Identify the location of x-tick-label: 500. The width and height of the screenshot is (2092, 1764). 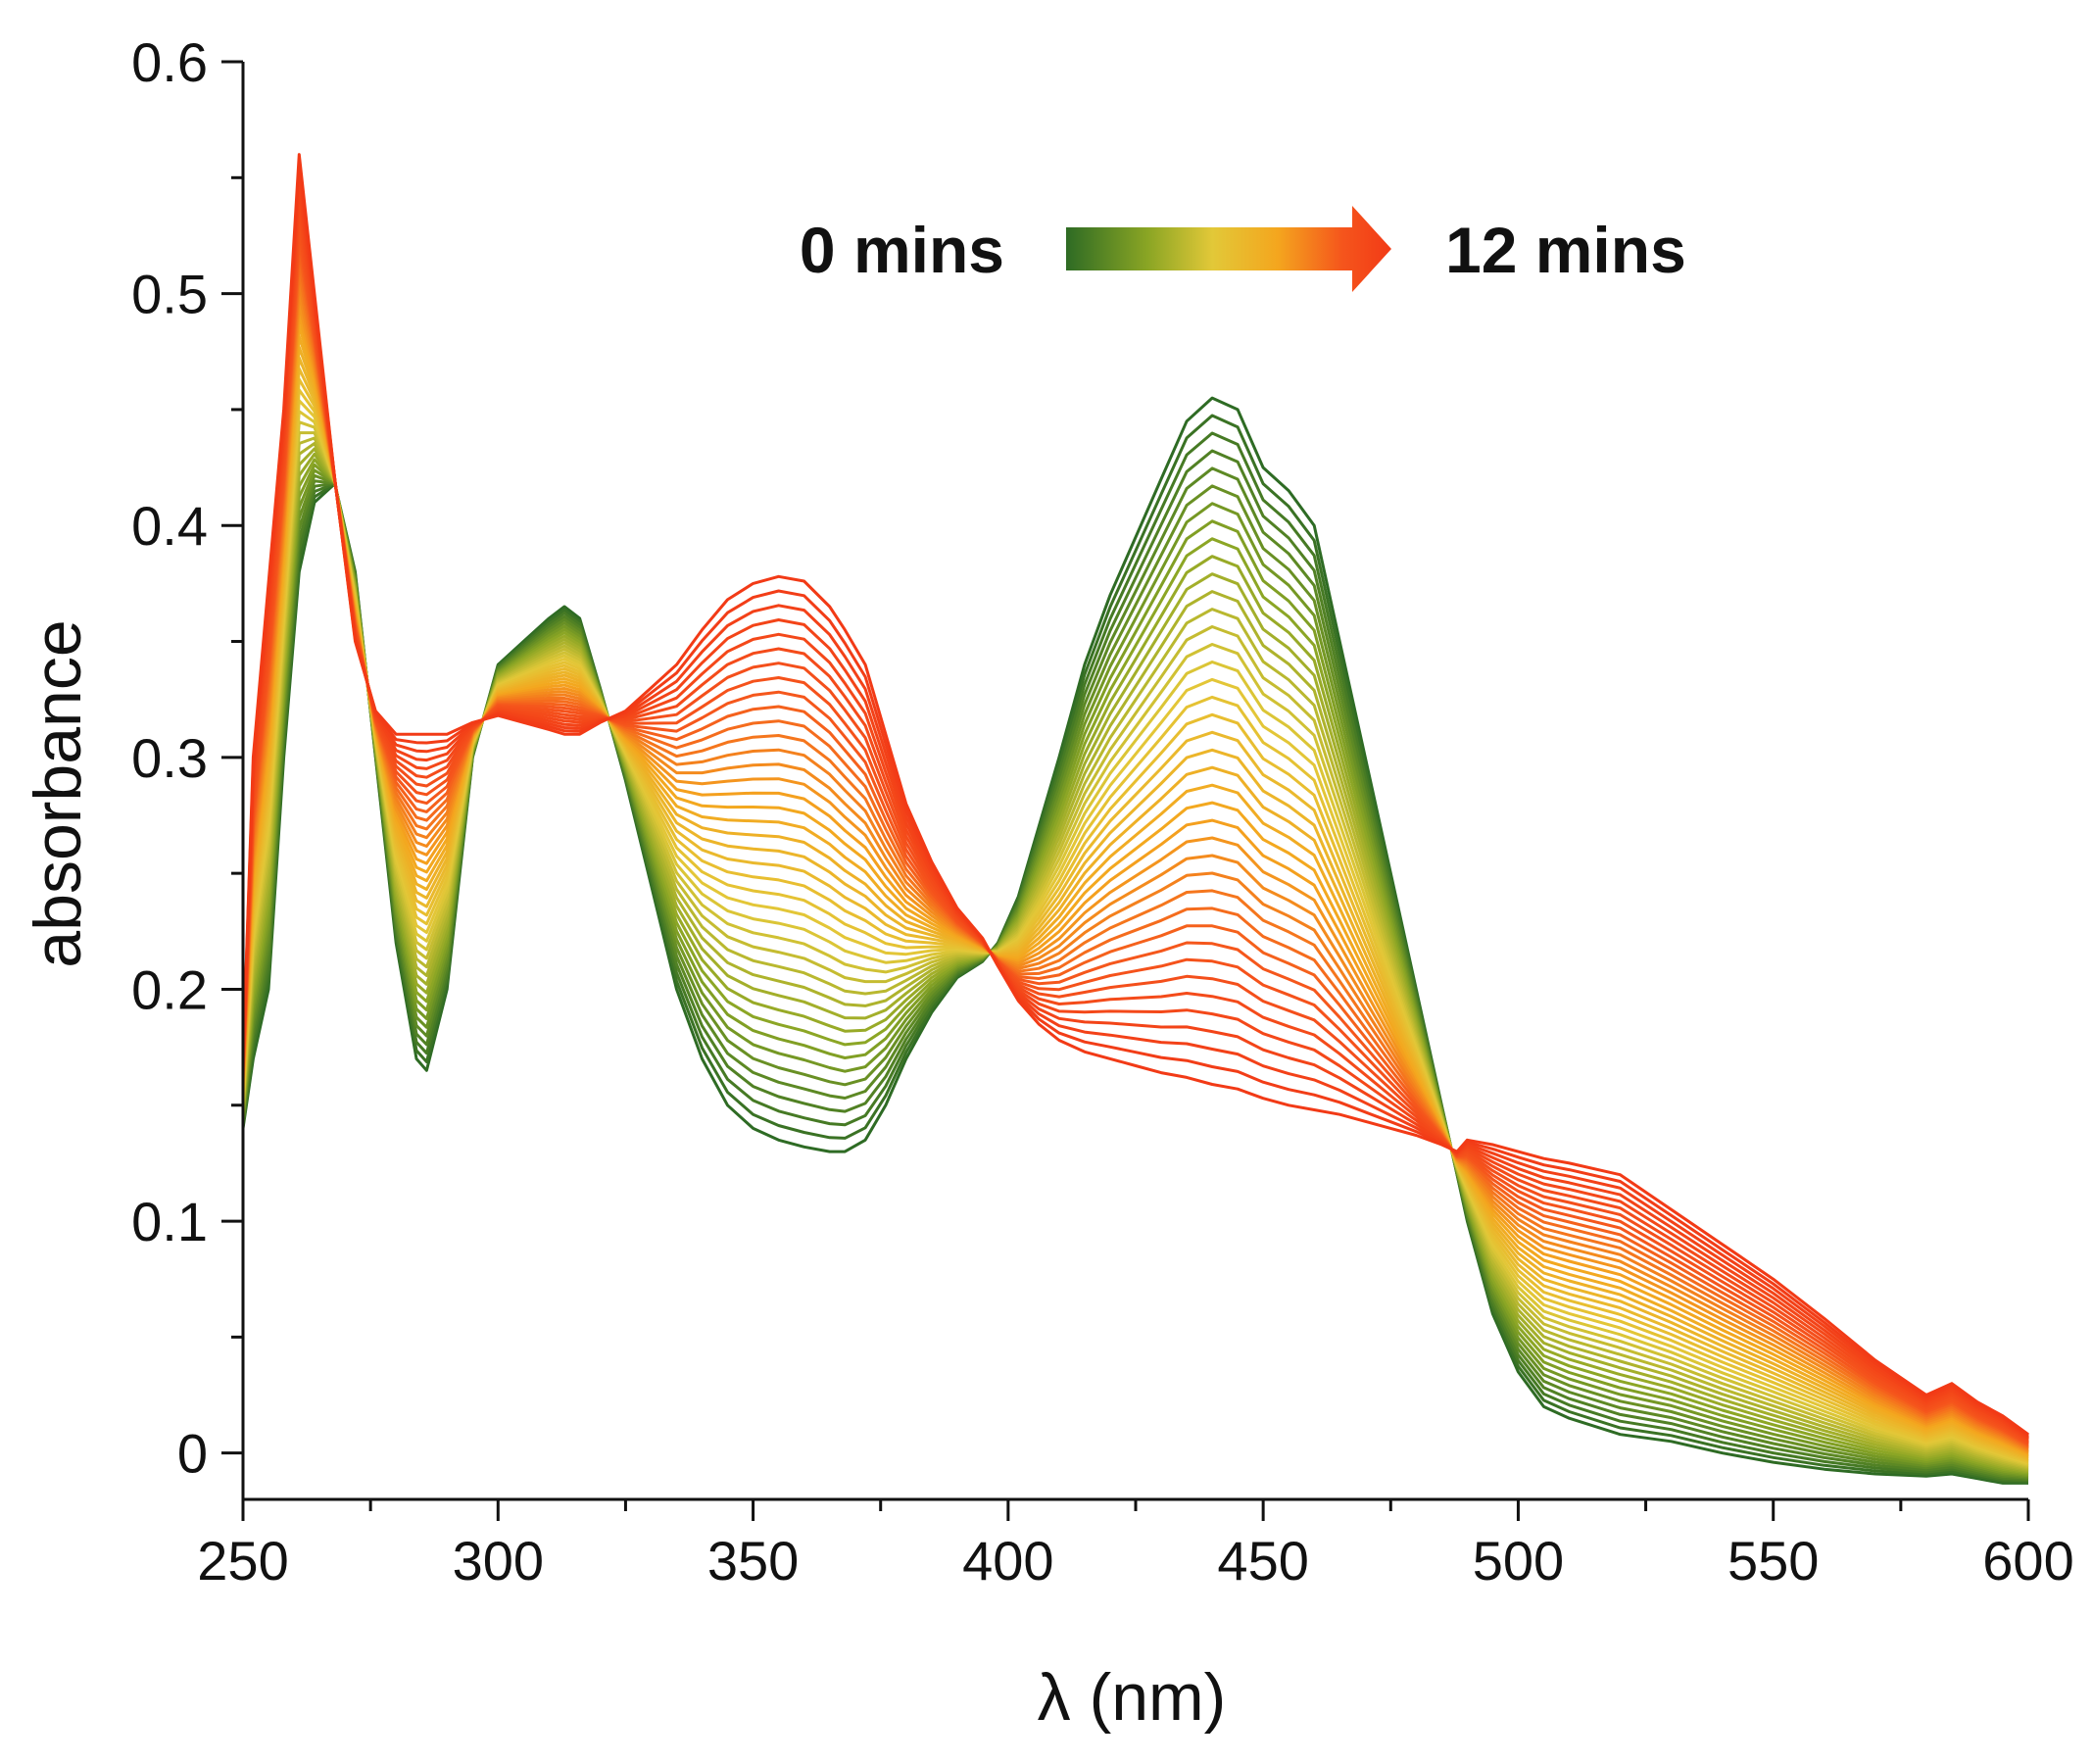
(1519, 1561).